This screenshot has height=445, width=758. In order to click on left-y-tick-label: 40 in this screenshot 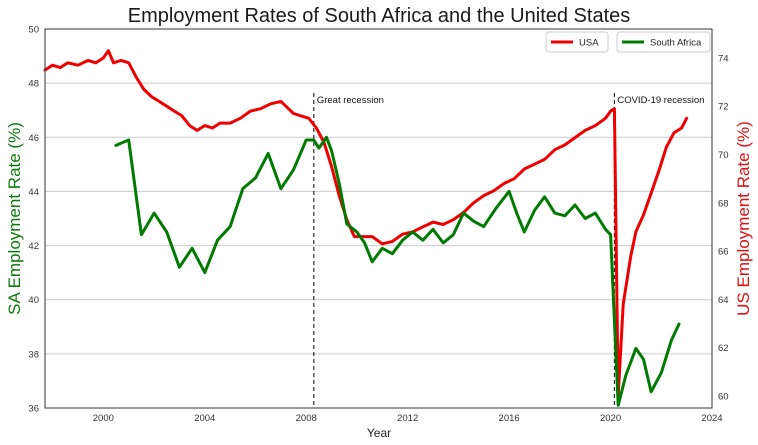, I will do `click(33, 300)`.